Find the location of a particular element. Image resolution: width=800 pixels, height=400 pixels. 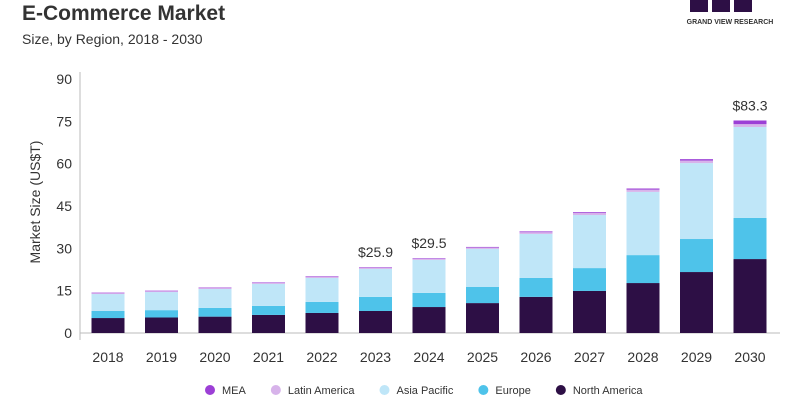

legend-label: MEA is located at coordinates (234, 391).